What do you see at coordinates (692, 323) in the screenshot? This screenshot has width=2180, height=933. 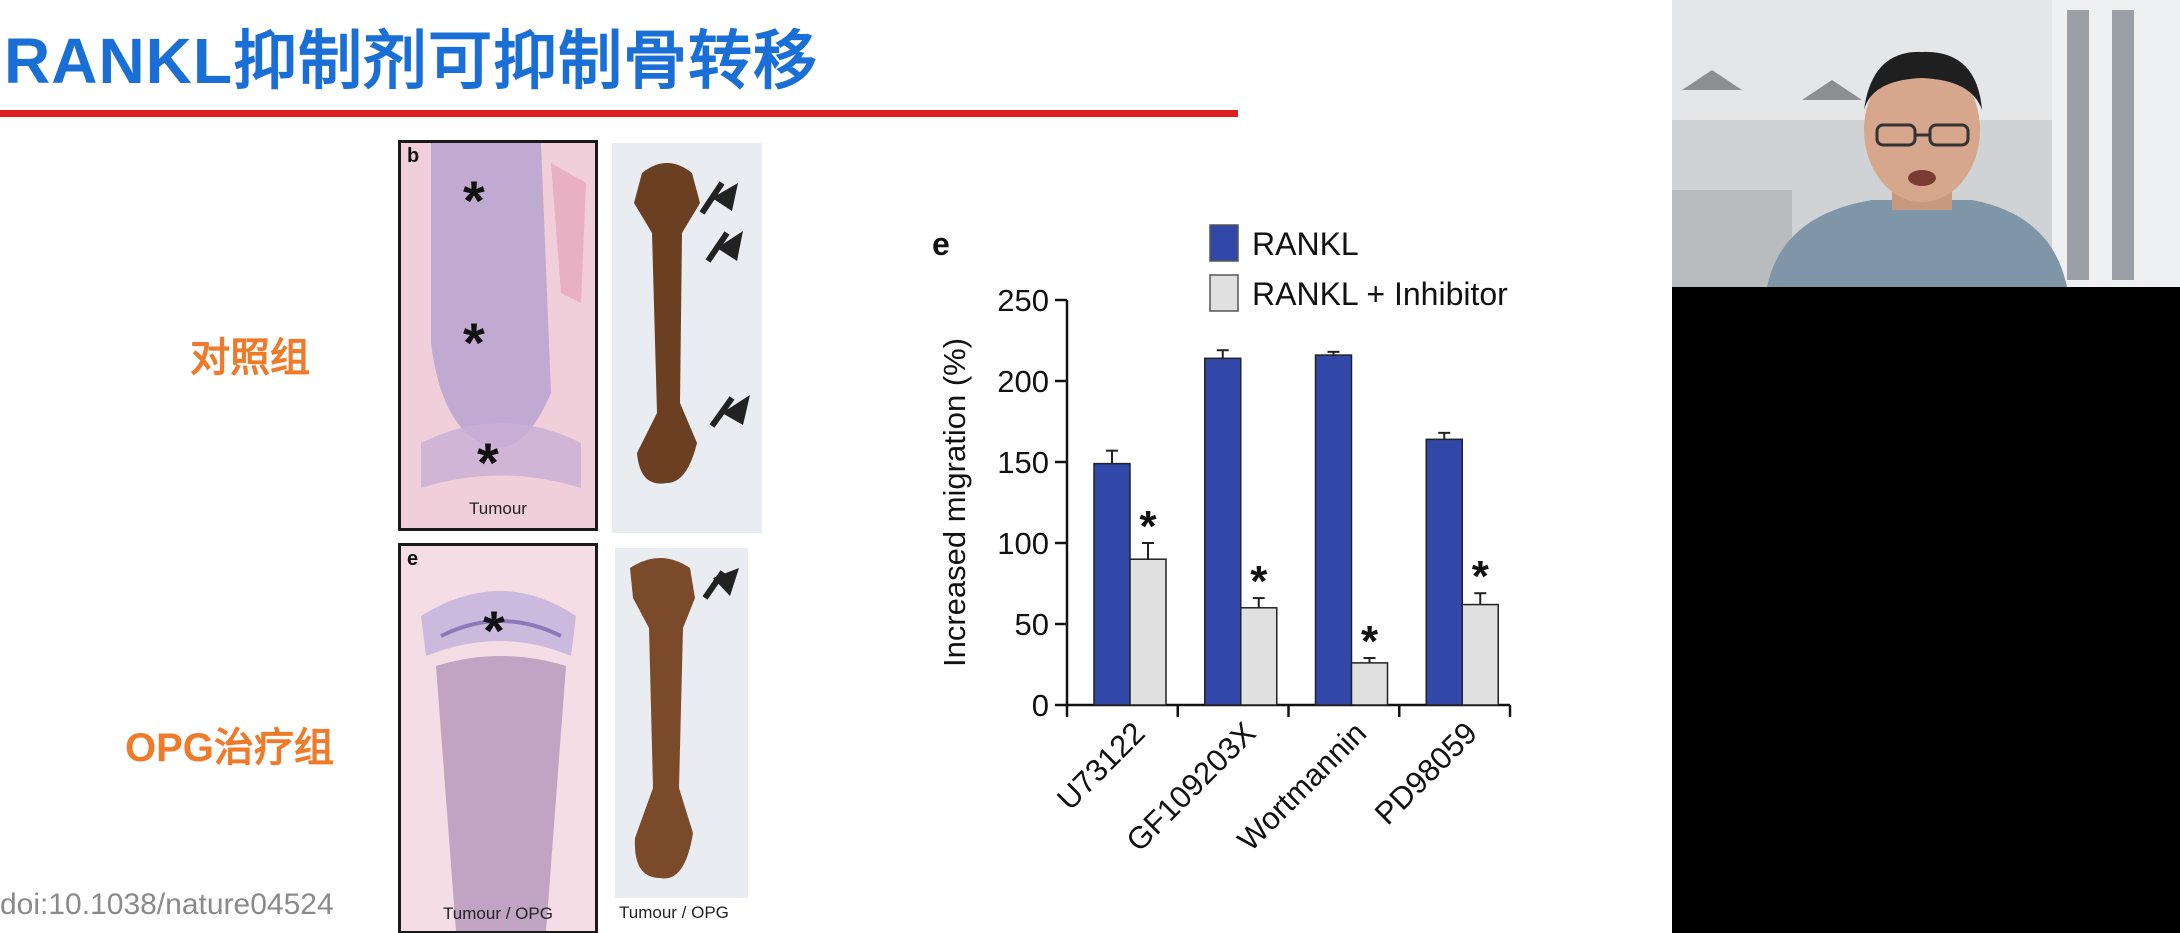 I see `bone-image-control` at bounding box center [692, 323].